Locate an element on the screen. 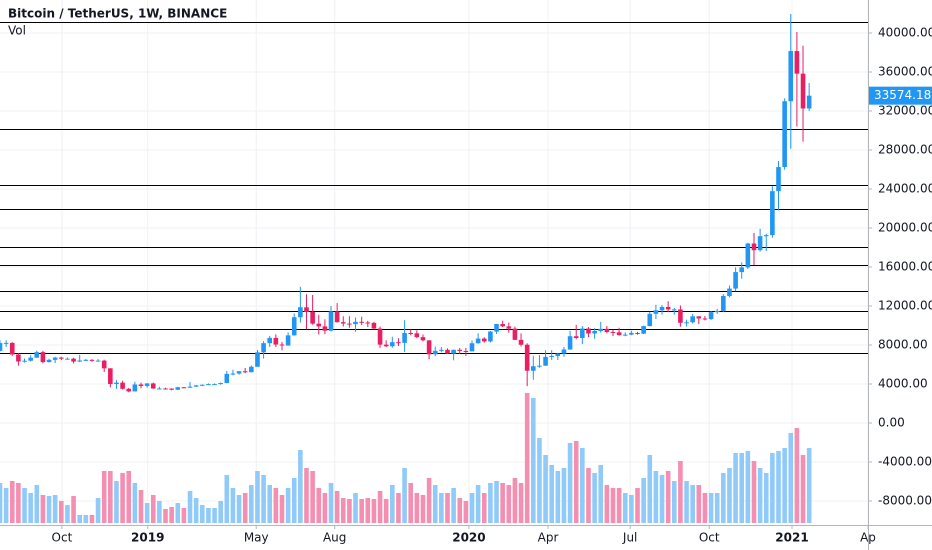 Image resolution: width=932 pixels, height=550 pixels. y-tick-label: 36000.00 is located at coordinates (905, 72).